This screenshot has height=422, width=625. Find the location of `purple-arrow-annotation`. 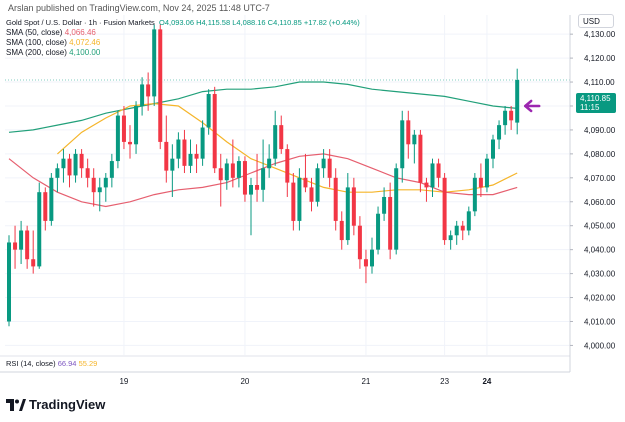

purple-arrow-annotation is located at coordinates (532, 106).